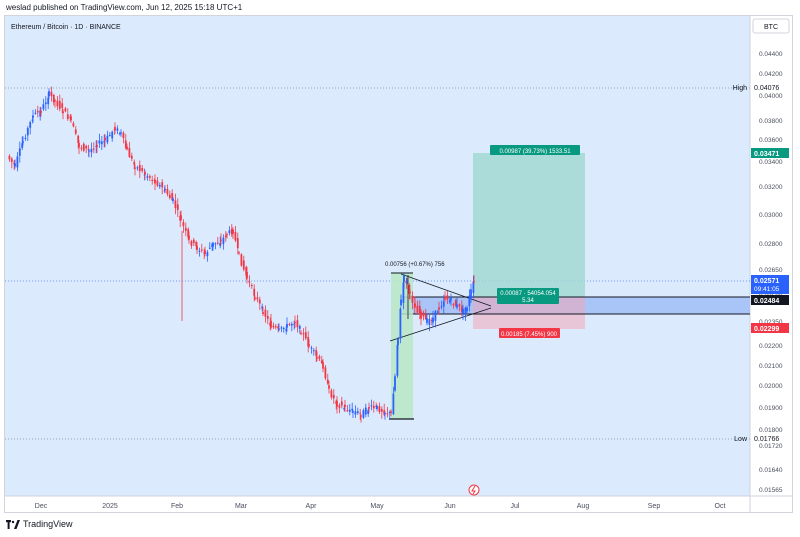 Image resolution: width=800 pixels, height=537 pixels. I want to click on price-tick-label: 0.04200, so click(771, 74).